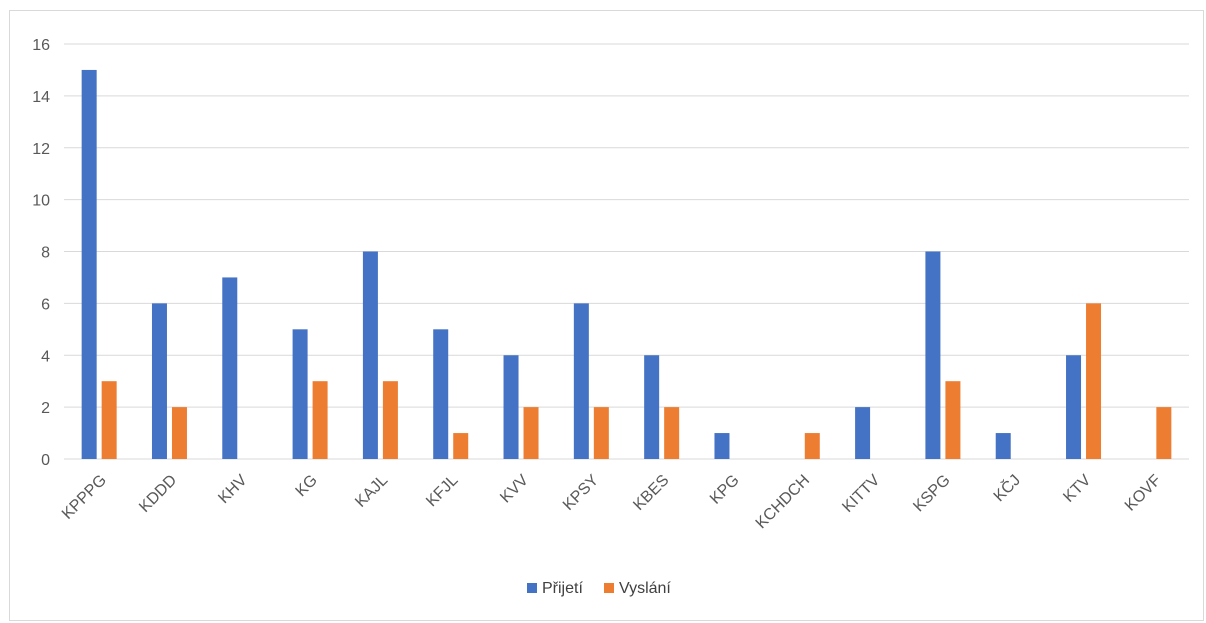 The height and width of the screenshot is (623, 1206). I want to click on bar-Přijetí-KFJL, so click(441, 394).